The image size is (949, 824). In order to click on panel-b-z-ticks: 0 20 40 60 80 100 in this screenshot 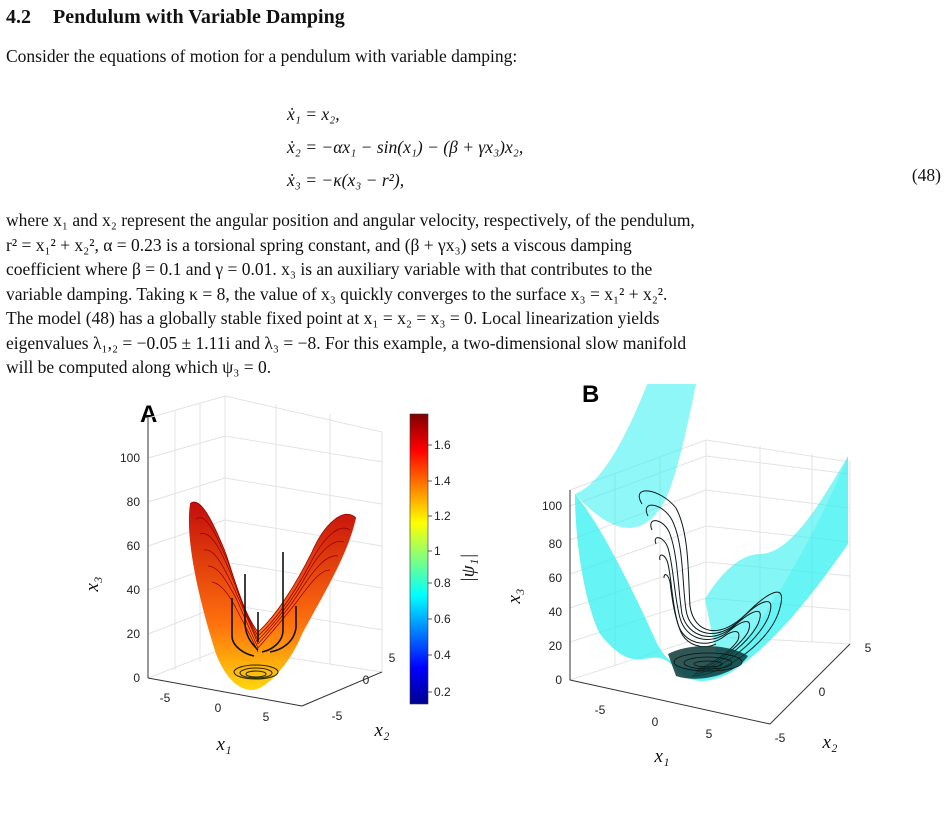, I will do `click(552, 593)`.